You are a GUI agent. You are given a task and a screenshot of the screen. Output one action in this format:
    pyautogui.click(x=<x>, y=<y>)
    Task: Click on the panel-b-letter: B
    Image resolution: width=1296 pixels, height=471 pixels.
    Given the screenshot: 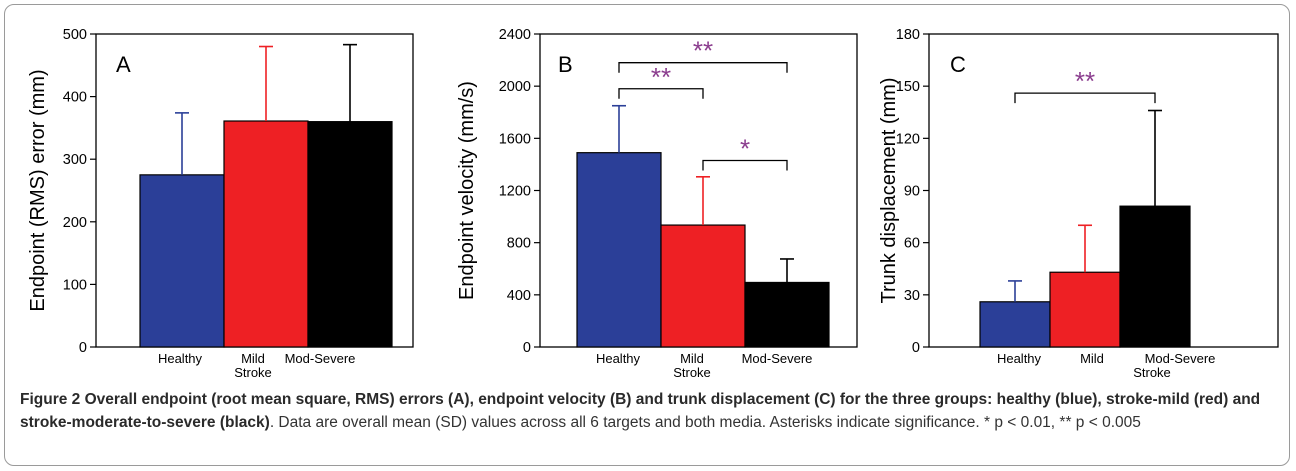 What is the action you would take?
    pyautogui.click(x=565, y=64)
    